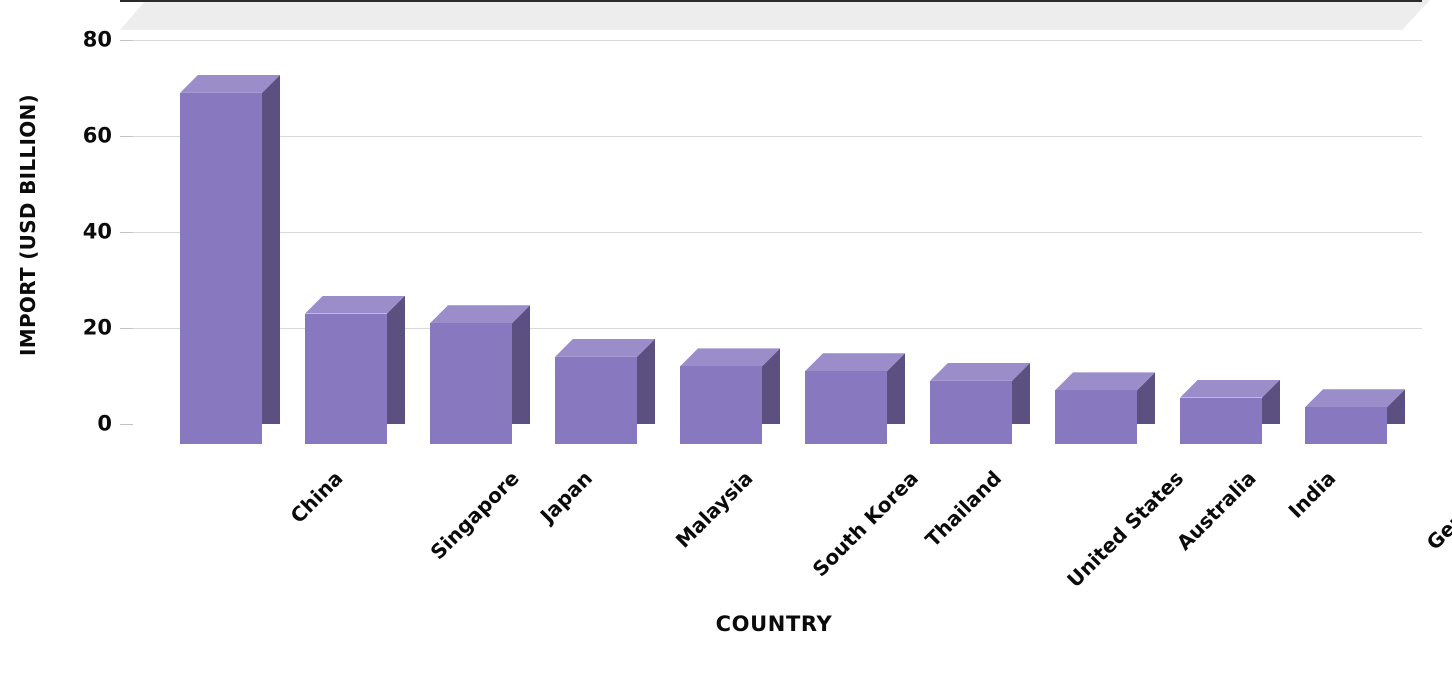  I want to click on bar-singapore, so click(355, 369).